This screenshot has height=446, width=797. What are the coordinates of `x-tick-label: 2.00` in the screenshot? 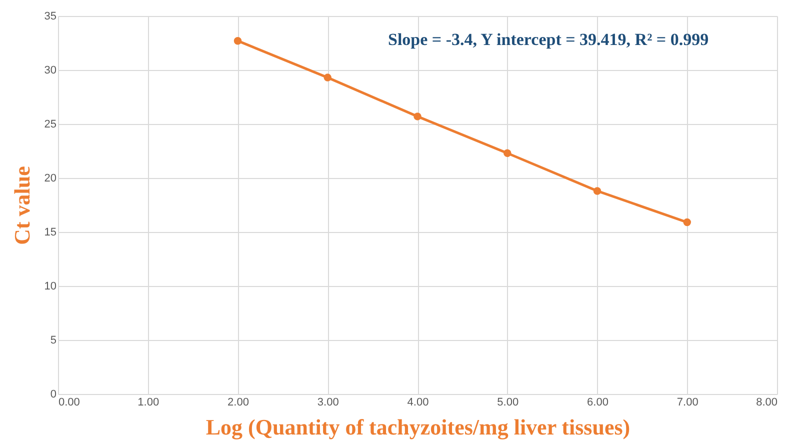 It's located at (238, 402).